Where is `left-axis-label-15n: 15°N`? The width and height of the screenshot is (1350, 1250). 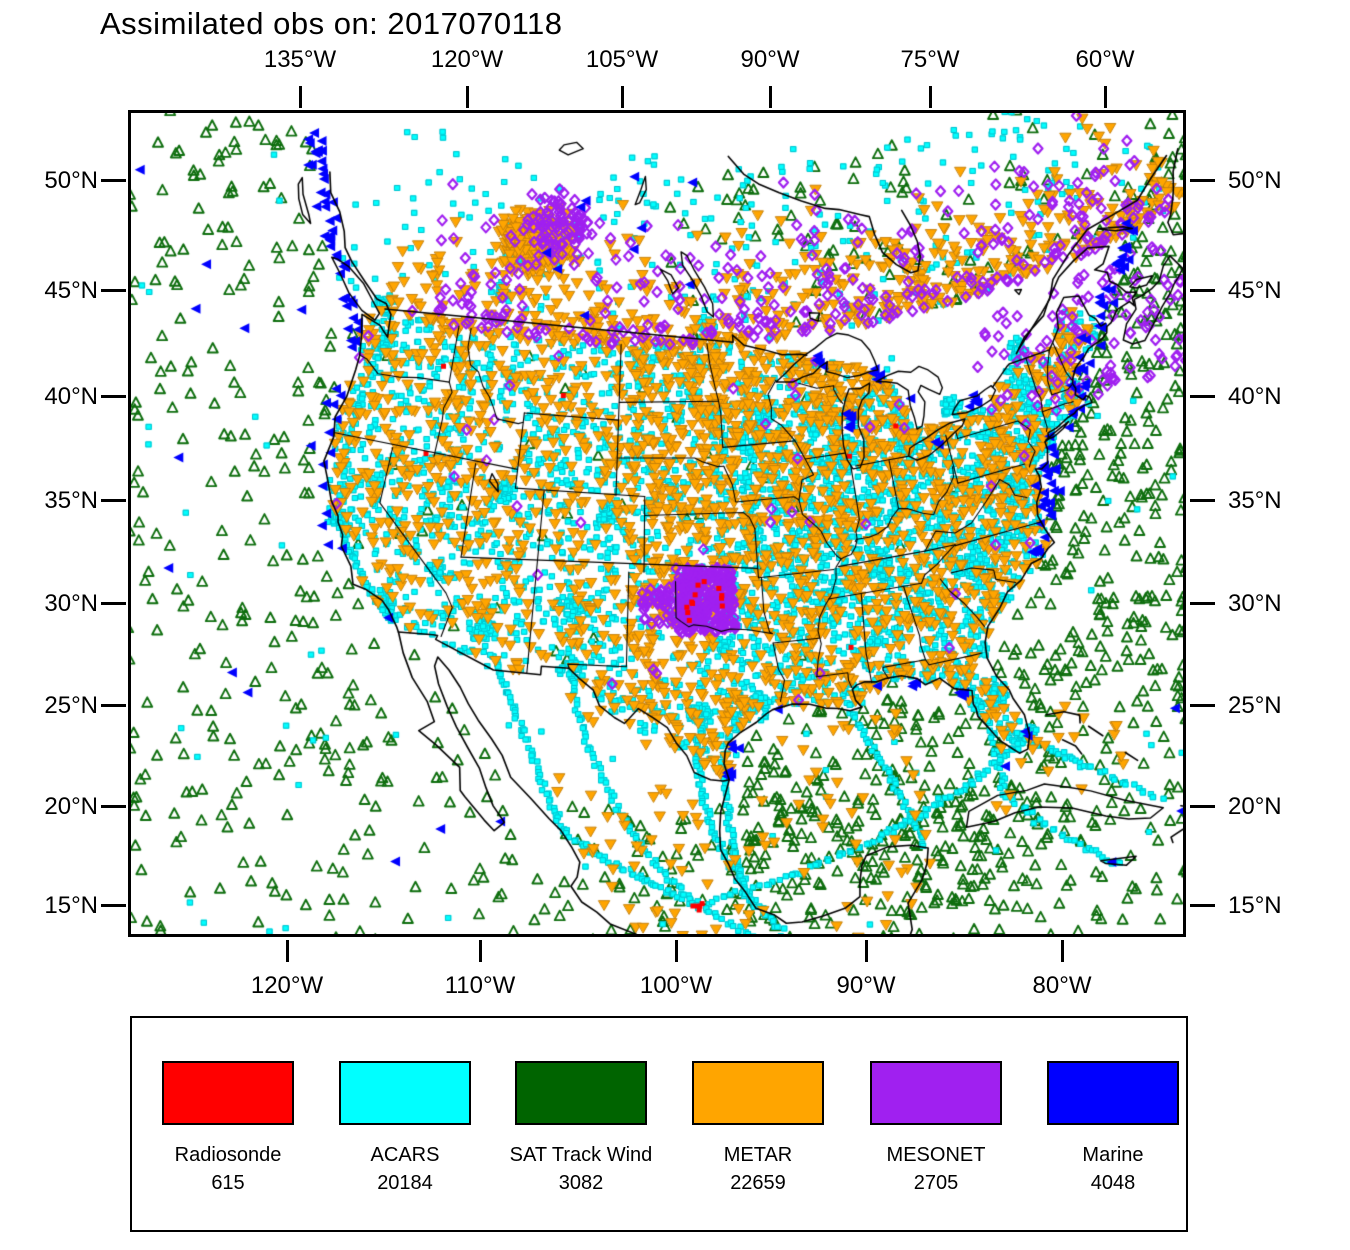
left-axis-label-15n: 15°N is located at coordinates (71, 905).